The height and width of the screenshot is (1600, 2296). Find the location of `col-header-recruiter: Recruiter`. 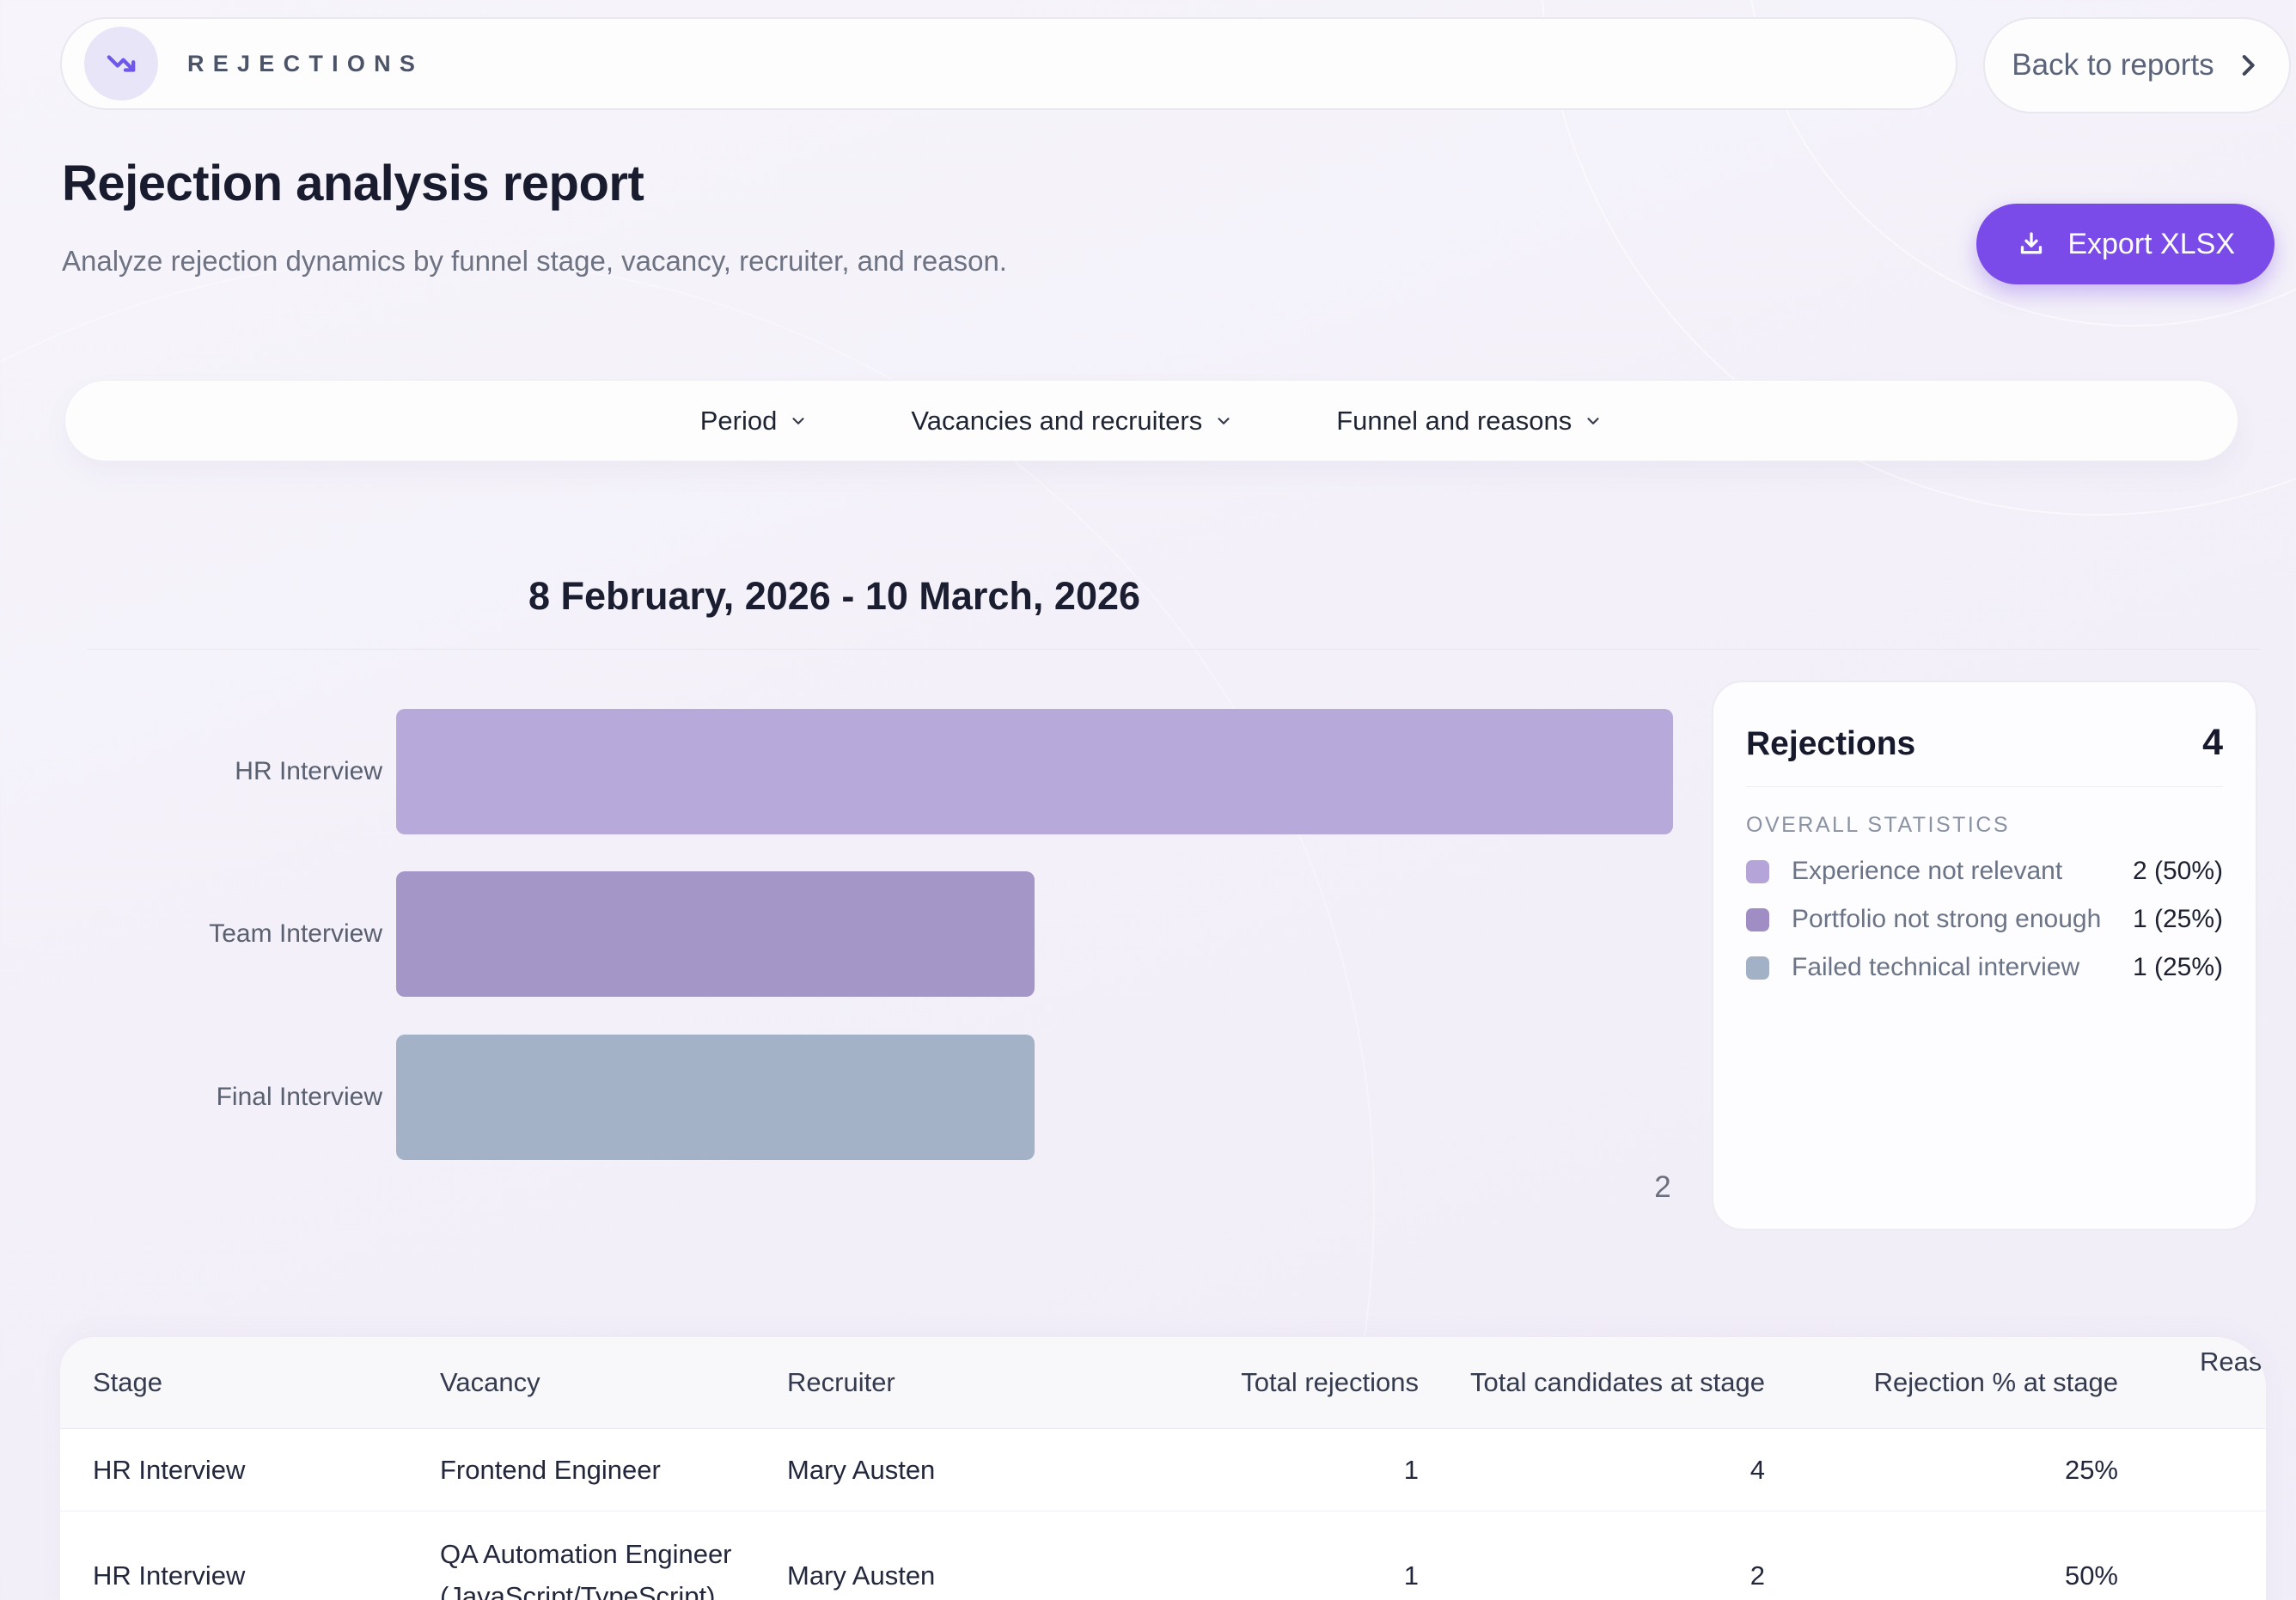

col-header-recruiter: Recruiter is located at coordinates (841, 1382).